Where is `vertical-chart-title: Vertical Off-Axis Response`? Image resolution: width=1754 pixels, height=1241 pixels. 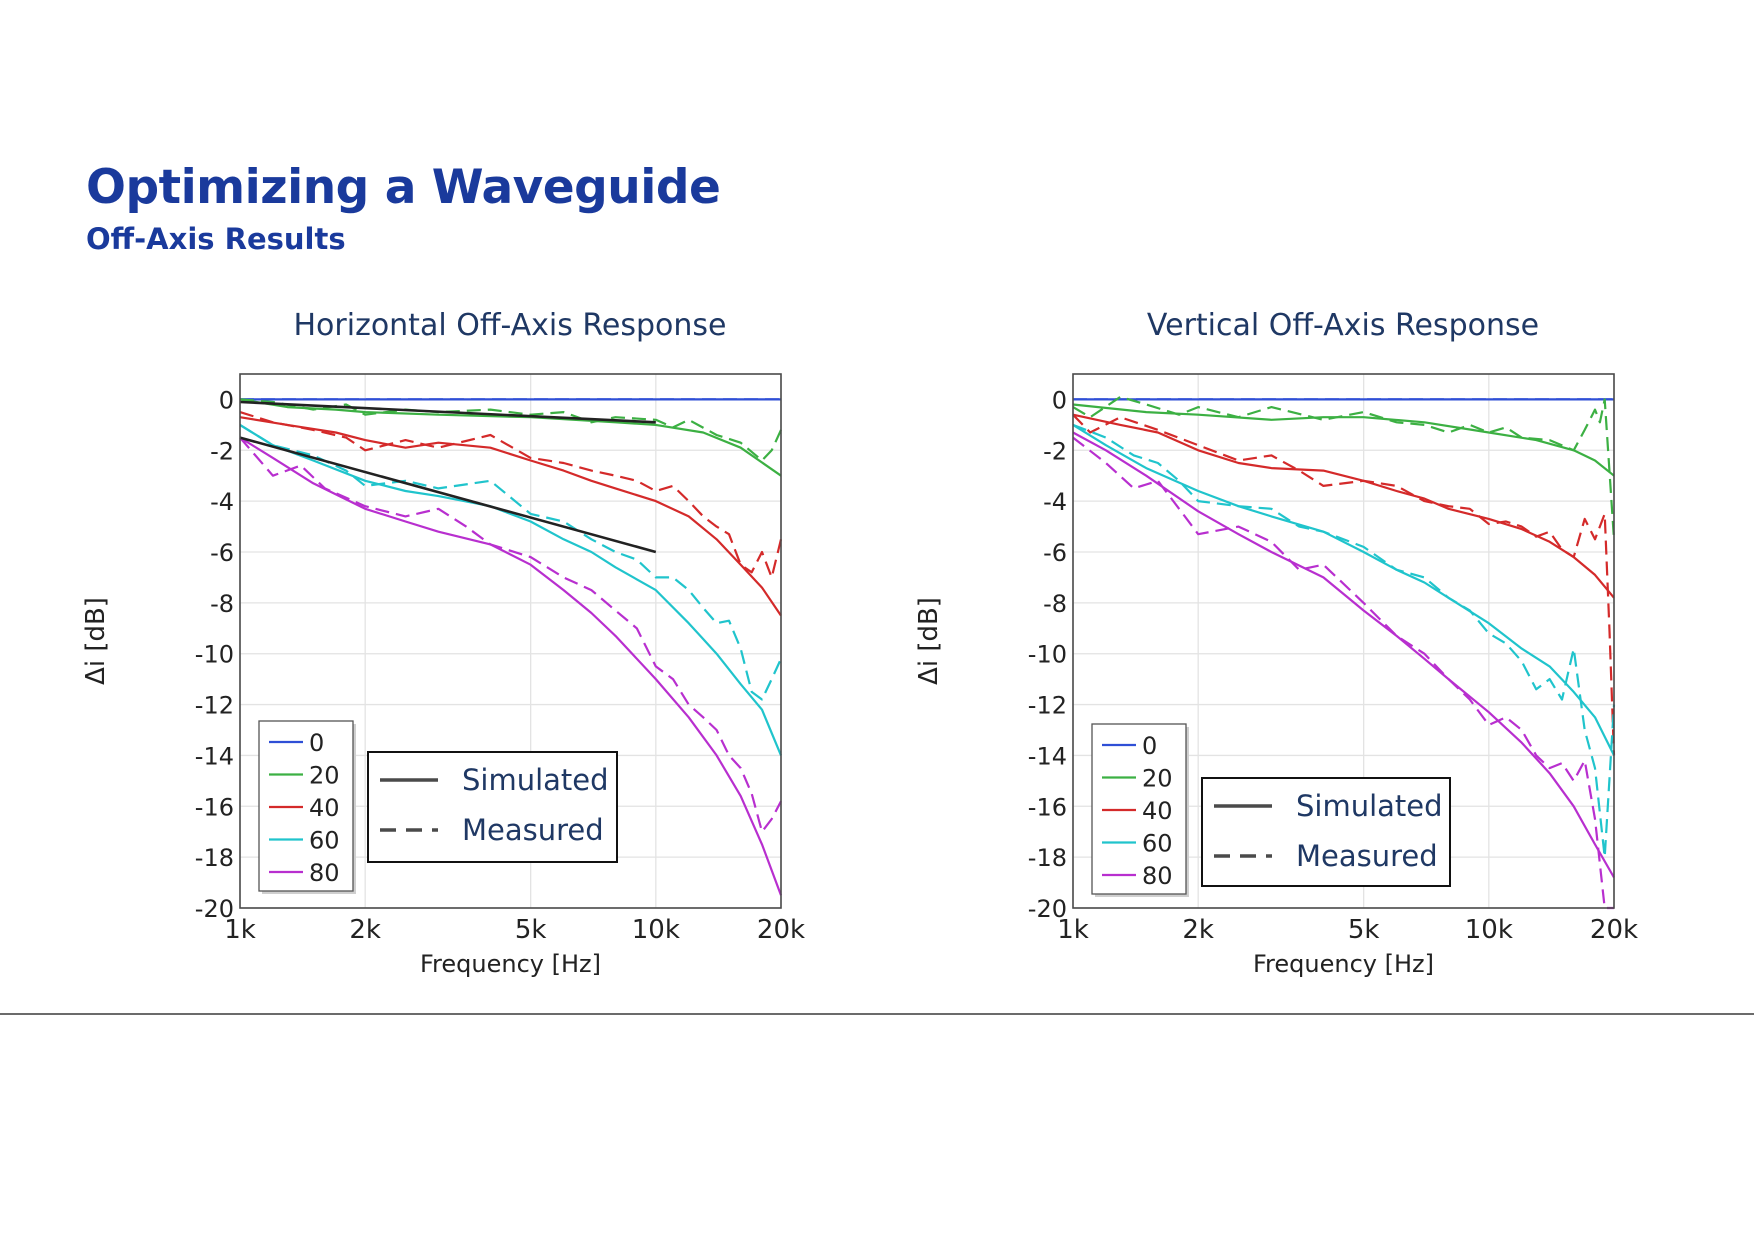 vertical-chart-title: Vertical Off-Axis Response is located at coordinates (1343, 325).